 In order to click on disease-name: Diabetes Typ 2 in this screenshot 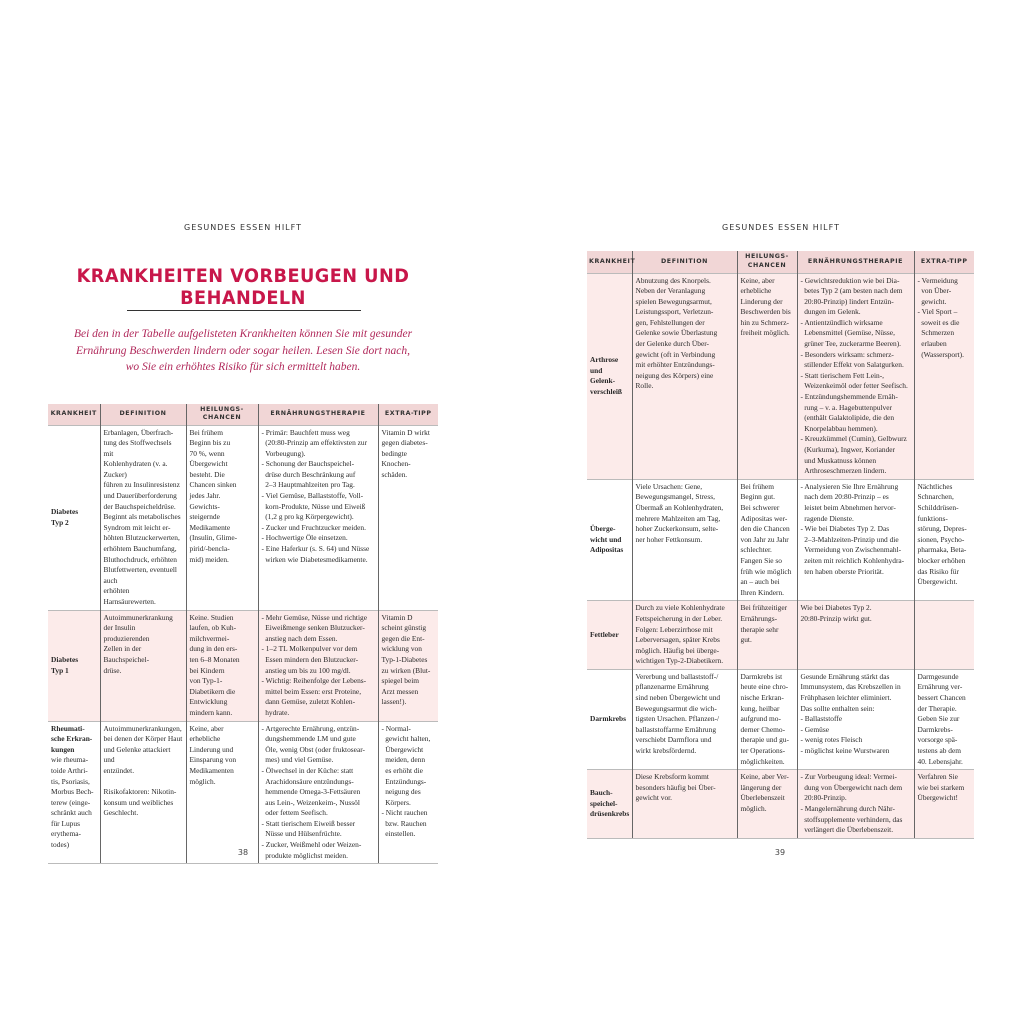, I will do `click(74, 517)`.